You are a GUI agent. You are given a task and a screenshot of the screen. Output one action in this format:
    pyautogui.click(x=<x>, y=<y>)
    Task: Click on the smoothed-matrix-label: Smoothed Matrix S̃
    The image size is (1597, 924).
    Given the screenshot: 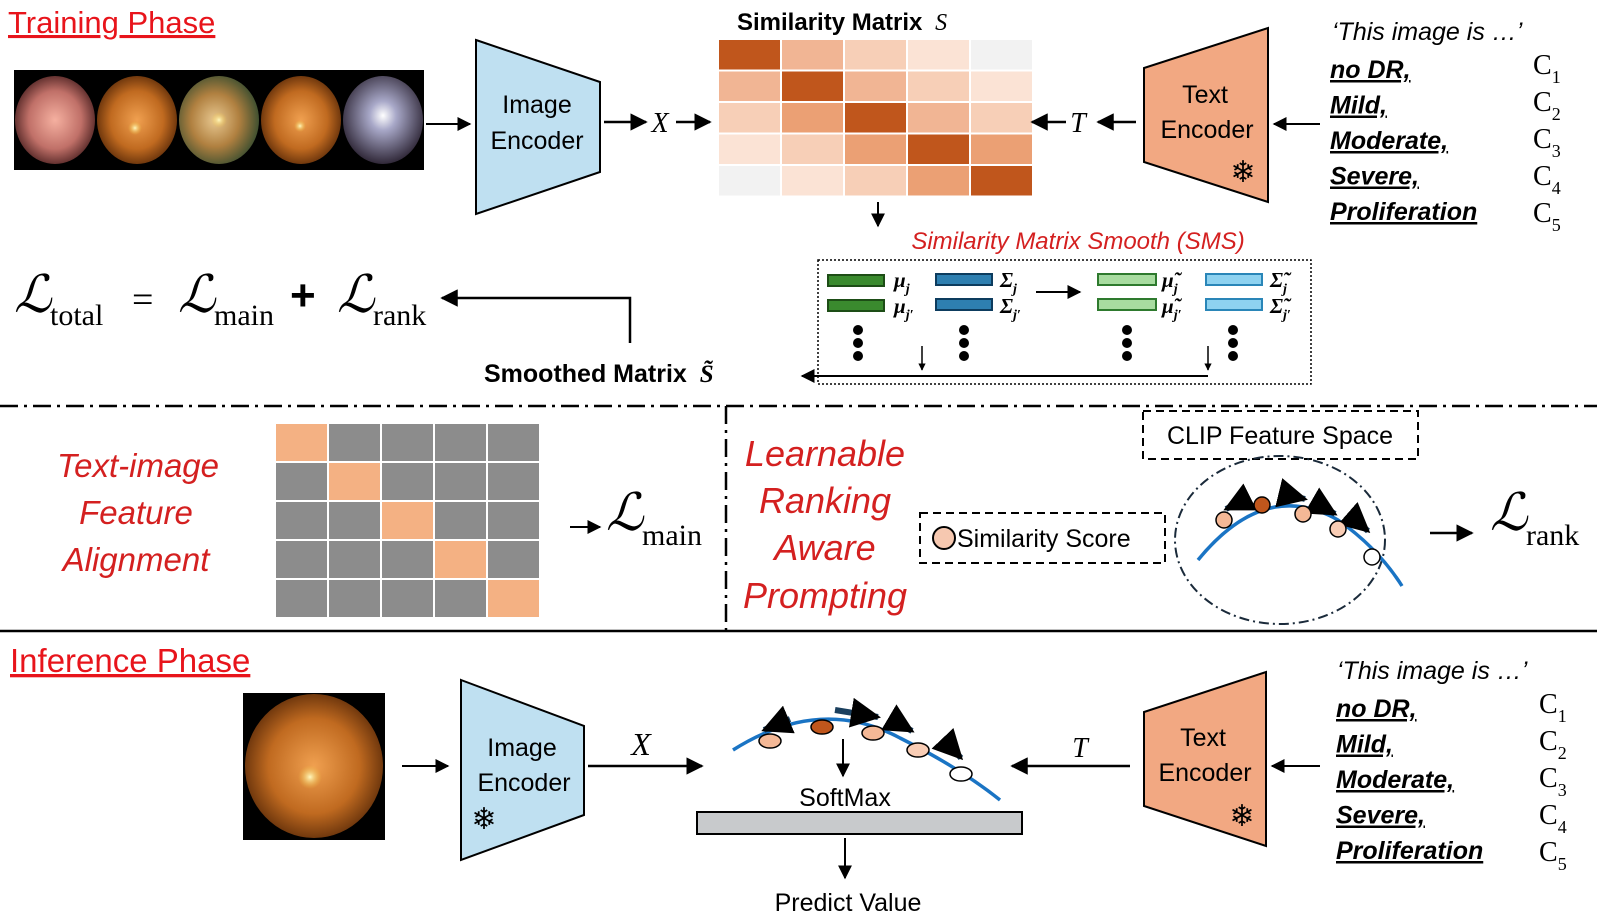 What is the action you would take?
    pyautogui.click(x=599, y=373)
    